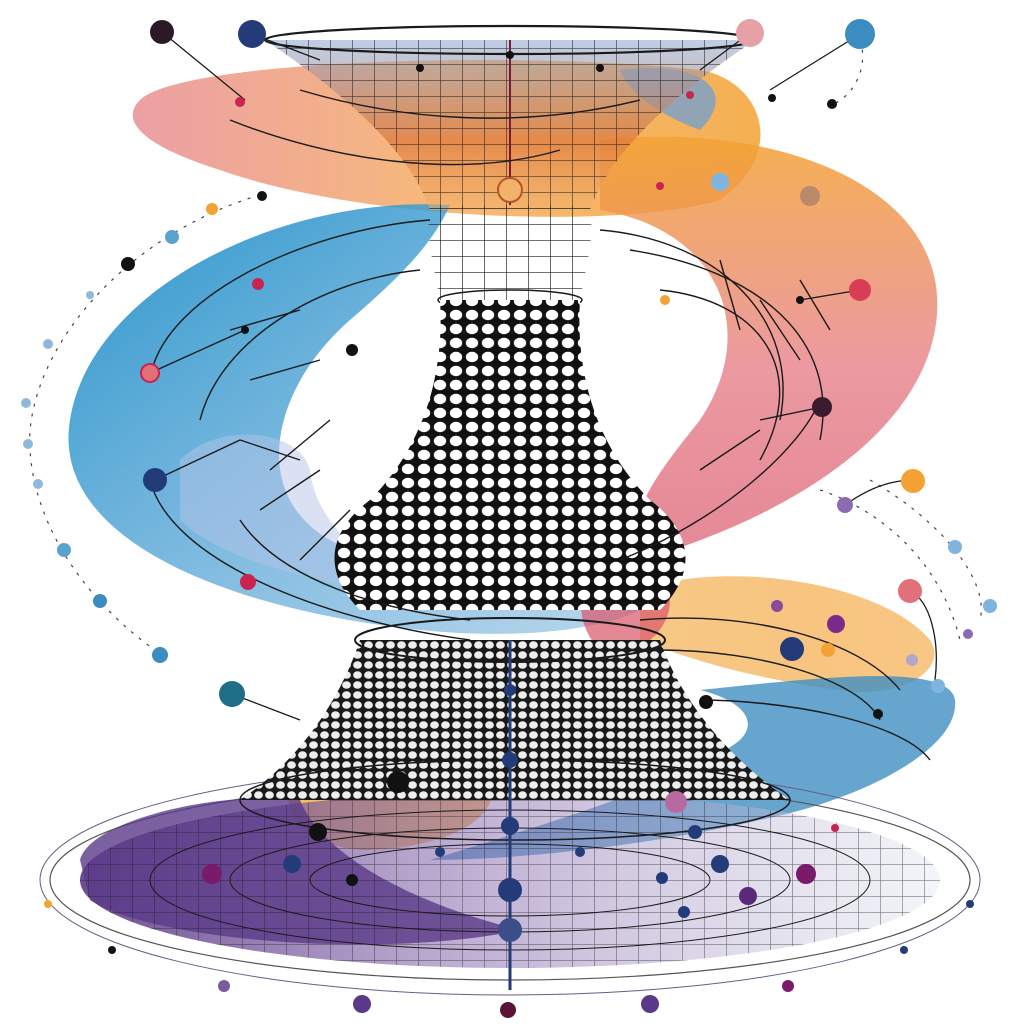  Describe the element at coordinates (787, 634) in the screenshot. I see `lower-right-ribbon` at that location.